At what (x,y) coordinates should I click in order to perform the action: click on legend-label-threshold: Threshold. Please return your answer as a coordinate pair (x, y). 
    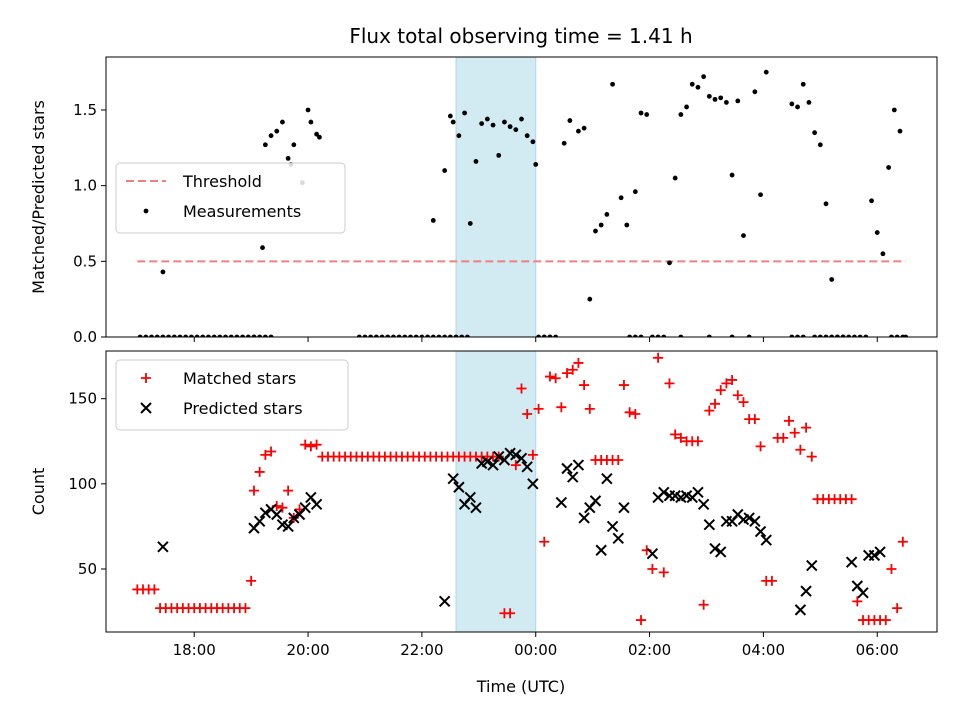
    Looking at the image, I should click on (222, 181).